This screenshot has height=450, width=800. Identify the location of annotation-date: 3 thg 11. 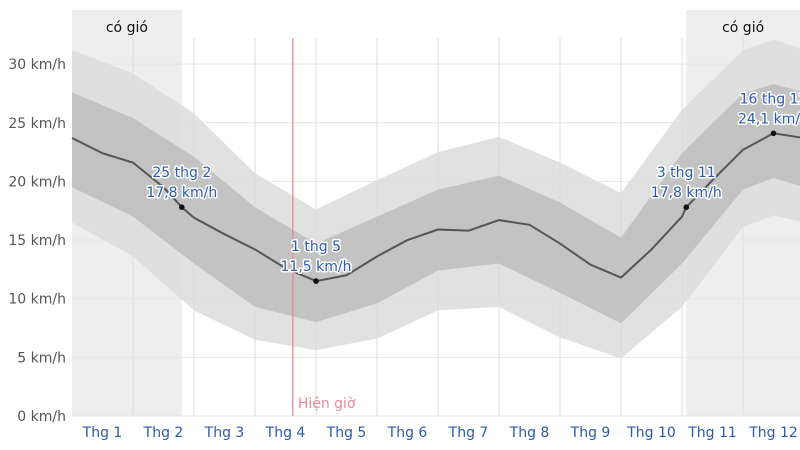
(686, 173).